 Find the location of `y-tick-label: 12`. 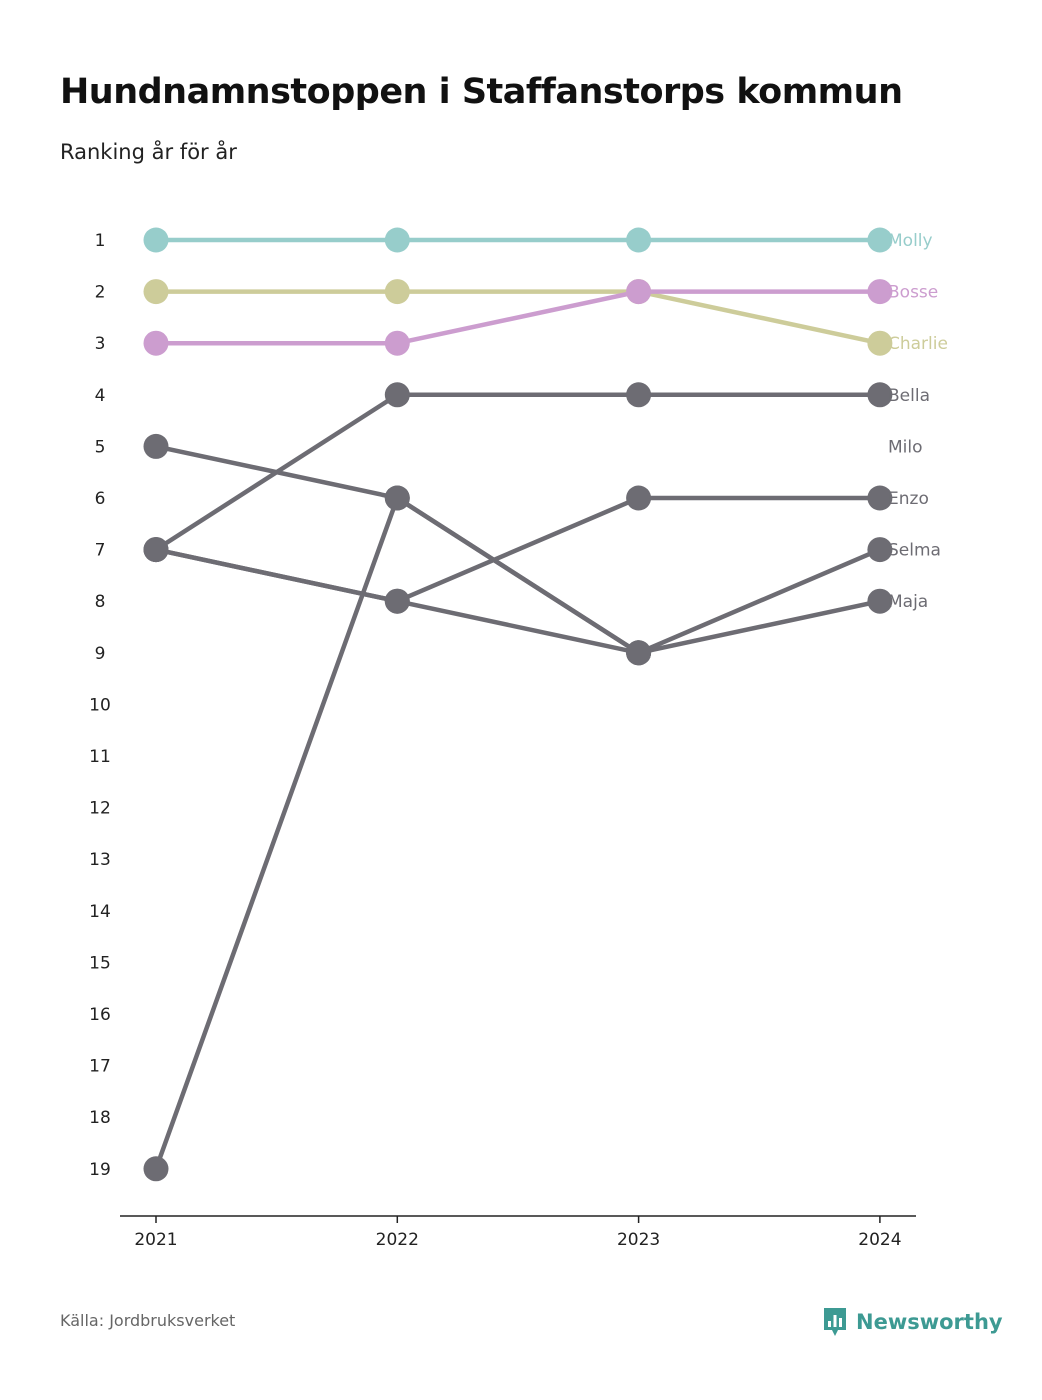

y-tick-label: 12 is located at coordinates (100, 809).